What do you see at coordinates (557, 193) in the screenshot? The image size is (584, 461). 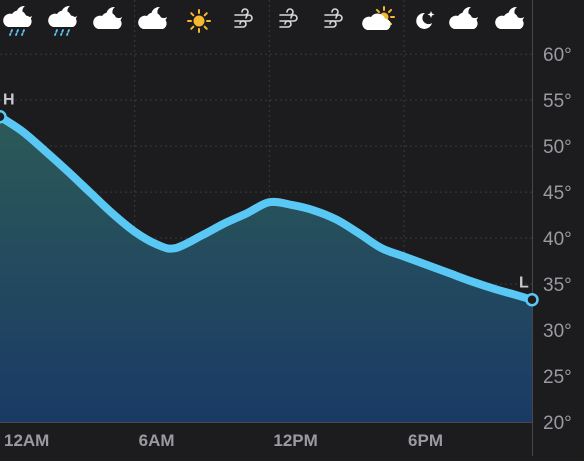 I see `y-tick-label: 45°` at bounding box center [557, 193].